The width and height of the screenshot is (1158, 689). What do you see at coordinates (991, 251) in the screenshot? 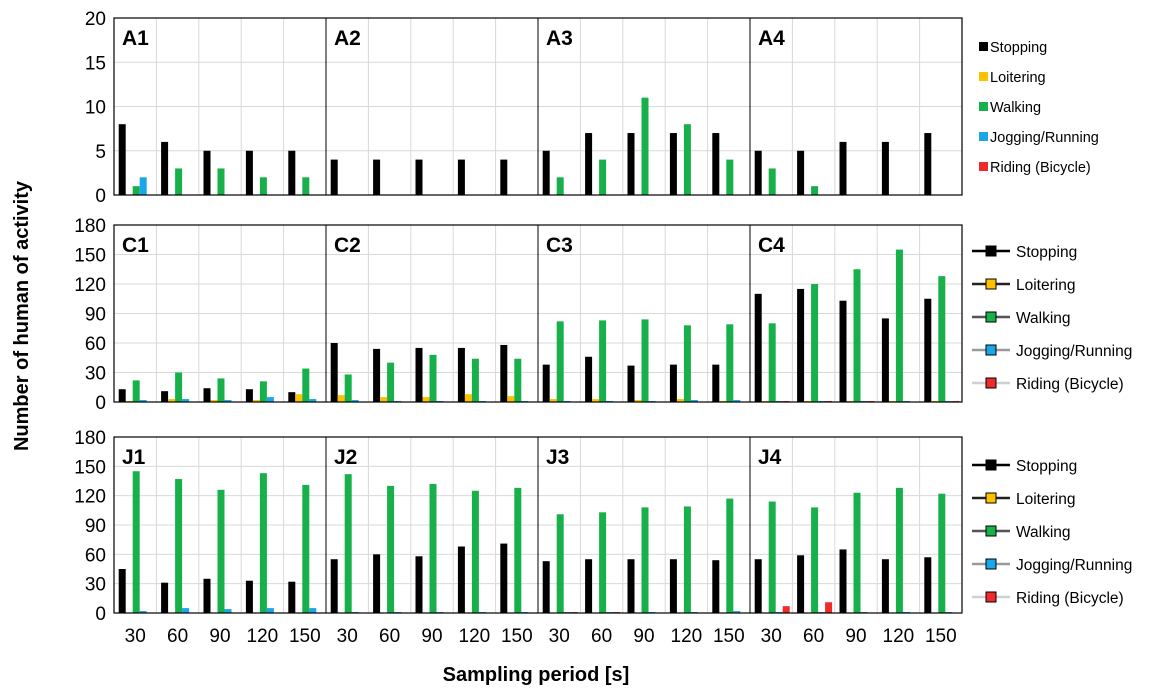
I see `legend-marker-stopping` at bounding box center [991, 251].